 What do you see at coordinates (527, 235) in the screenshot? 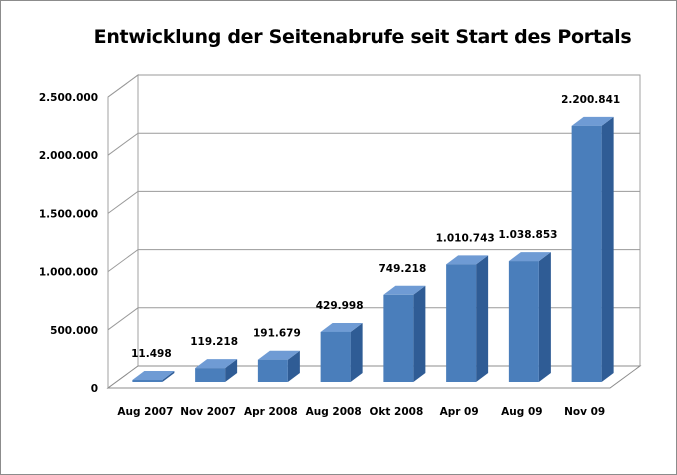
I see `data-label: 1.038.853` at bounding box center [527, 235].